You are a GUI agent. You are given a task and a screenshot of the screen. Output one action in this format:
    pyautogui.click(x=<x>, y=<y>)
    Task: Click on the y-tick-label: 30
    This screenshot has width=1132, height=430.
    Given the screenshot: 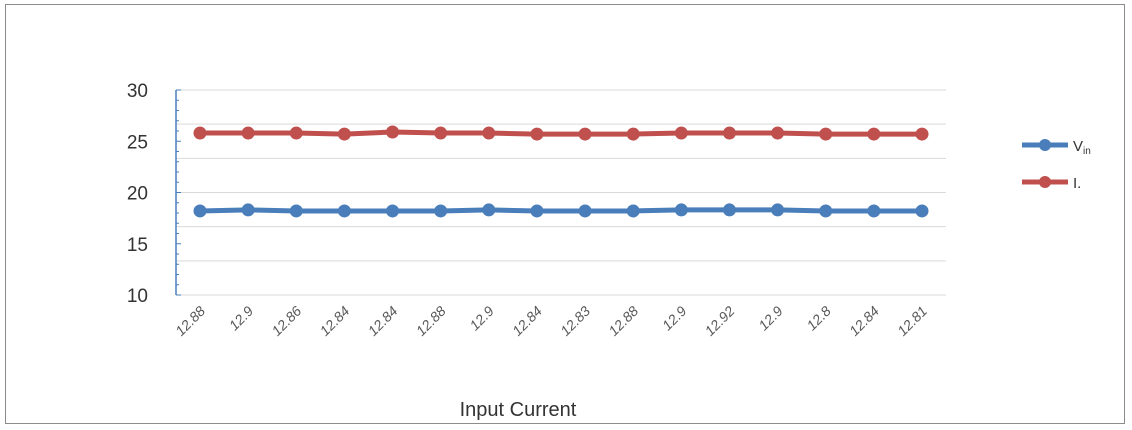 What is the action you would take?
    pyautogui.click(x=137, y=91)
    